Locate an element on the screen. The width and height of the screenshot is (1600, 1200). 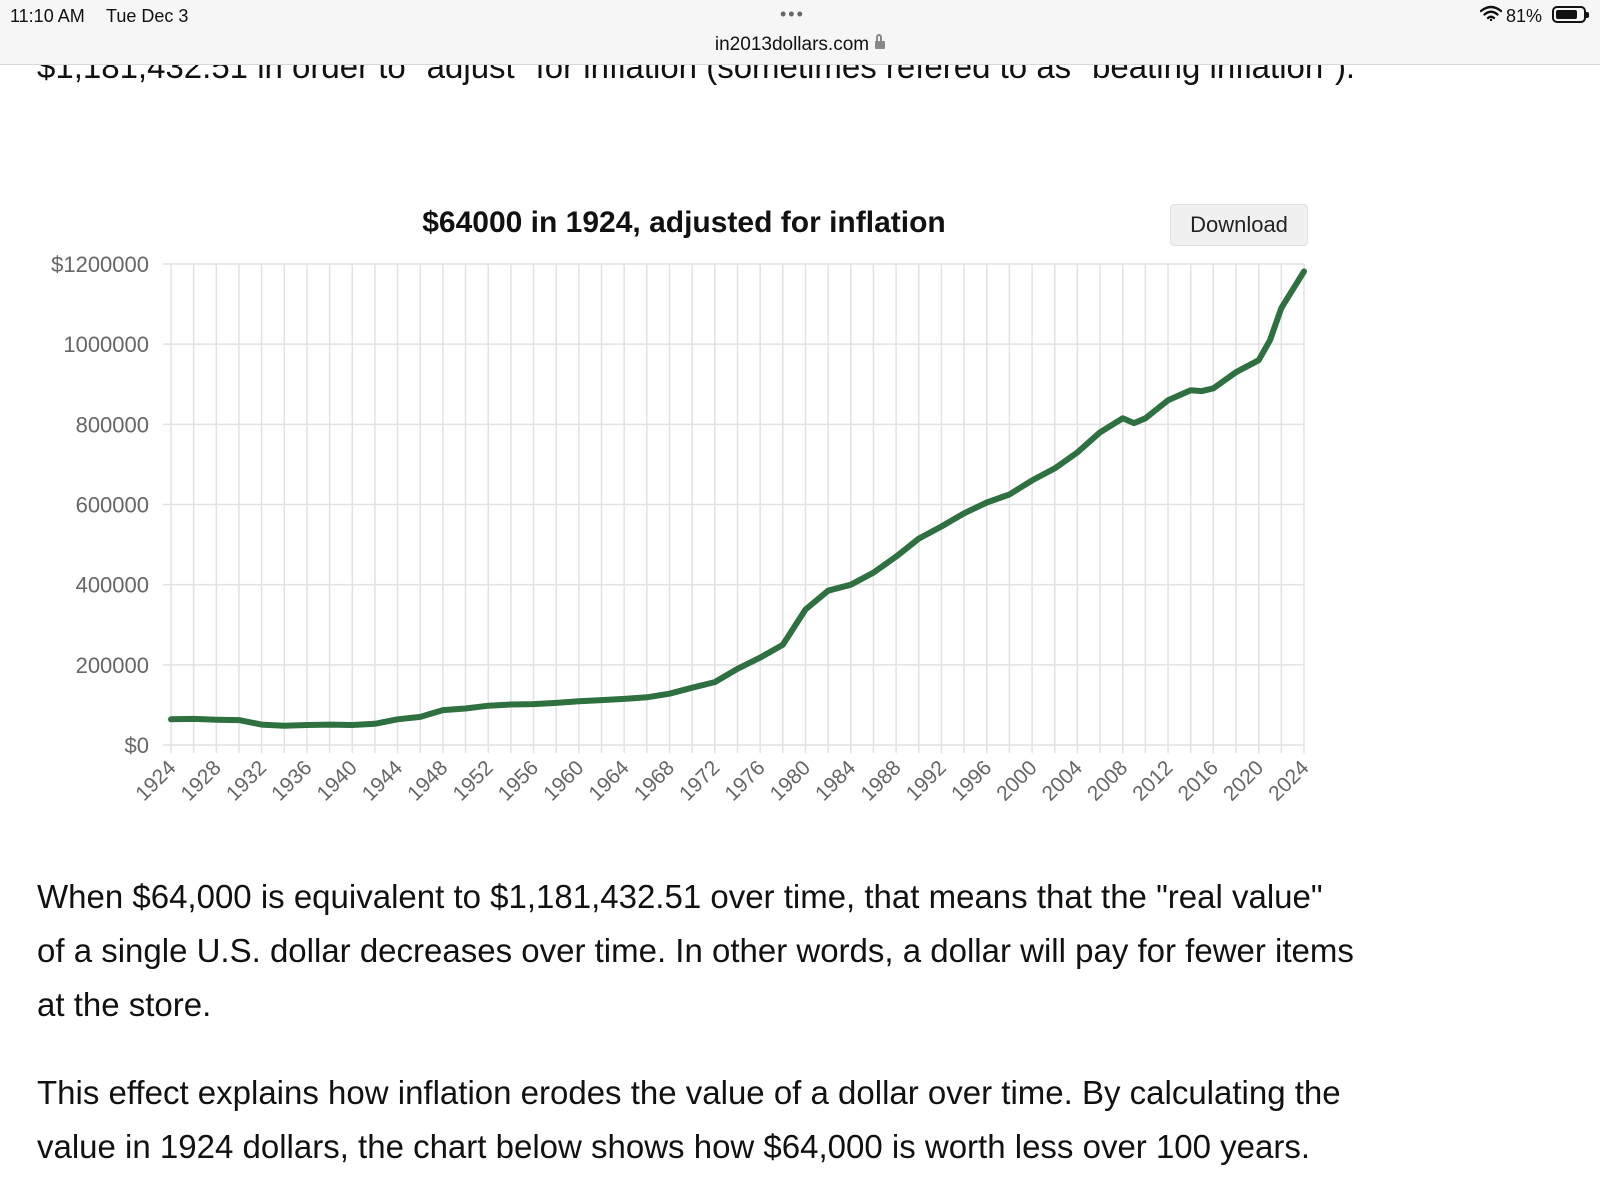
y-tick-label: 1000000 is located at coordinates (106, 344).